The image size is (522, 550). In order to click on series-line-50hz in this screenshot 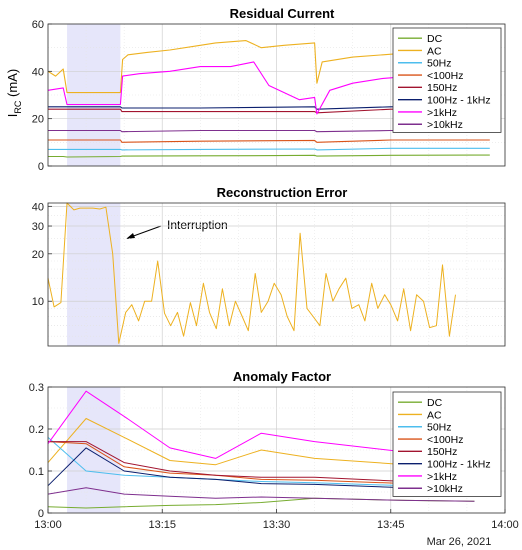, I will do `click(269, 149)`.